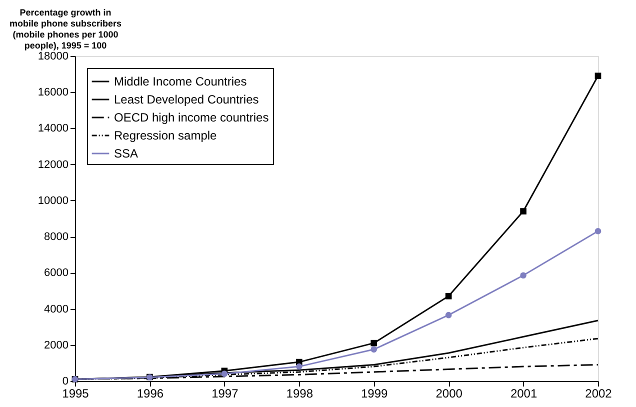 The width and height of the screenshot is (636, 407). What do you see at coordinates (524, 393) in the screenshot?
I see `x-tick-label: 2001` at bounding box center [524, 393].